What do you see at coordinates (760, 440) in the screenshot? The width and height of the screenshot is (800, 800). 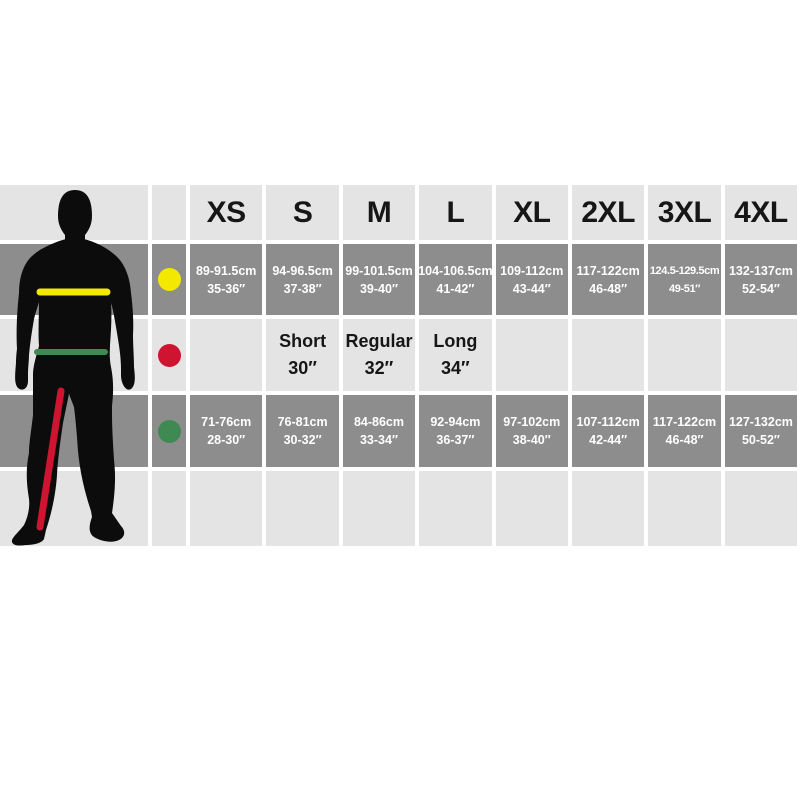 I see `waist-in: 50-52″` at bounding box center [760, 440].